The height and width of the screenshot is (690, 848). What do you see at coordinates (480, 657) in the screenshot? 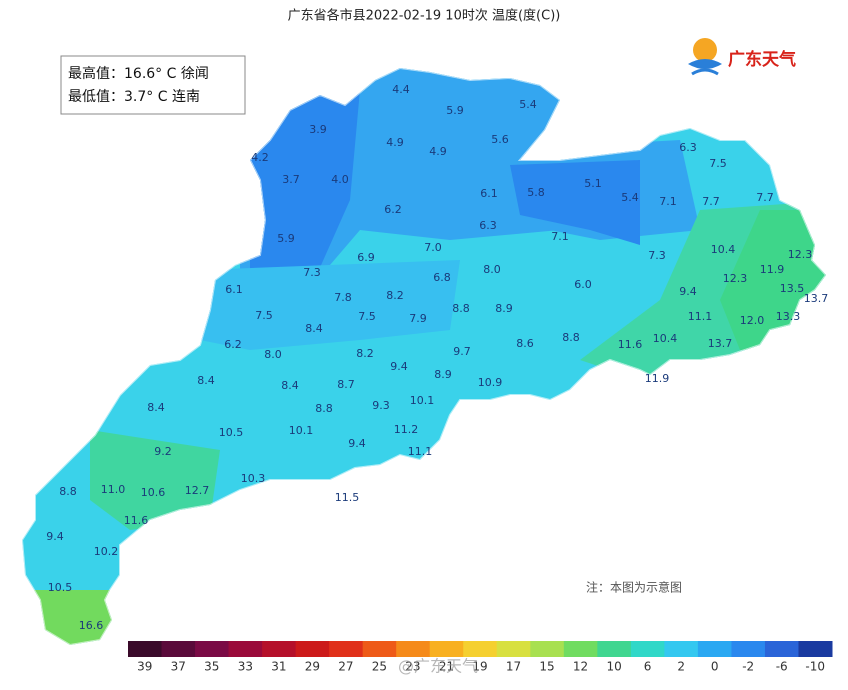
I see `color-legend: 39 37 35 33 31 29 27 25 23 21 19 17 15 12 10 6 2 0 -2 -6 -10` at bounding box center [480, 657].